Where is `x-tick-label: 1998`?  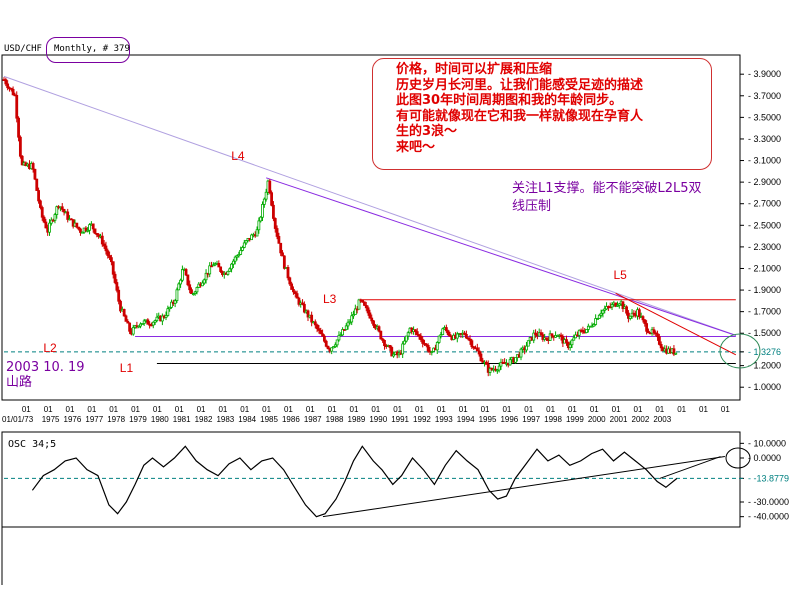
x-tick-label: 1998 is located at coordinates (553, 419).